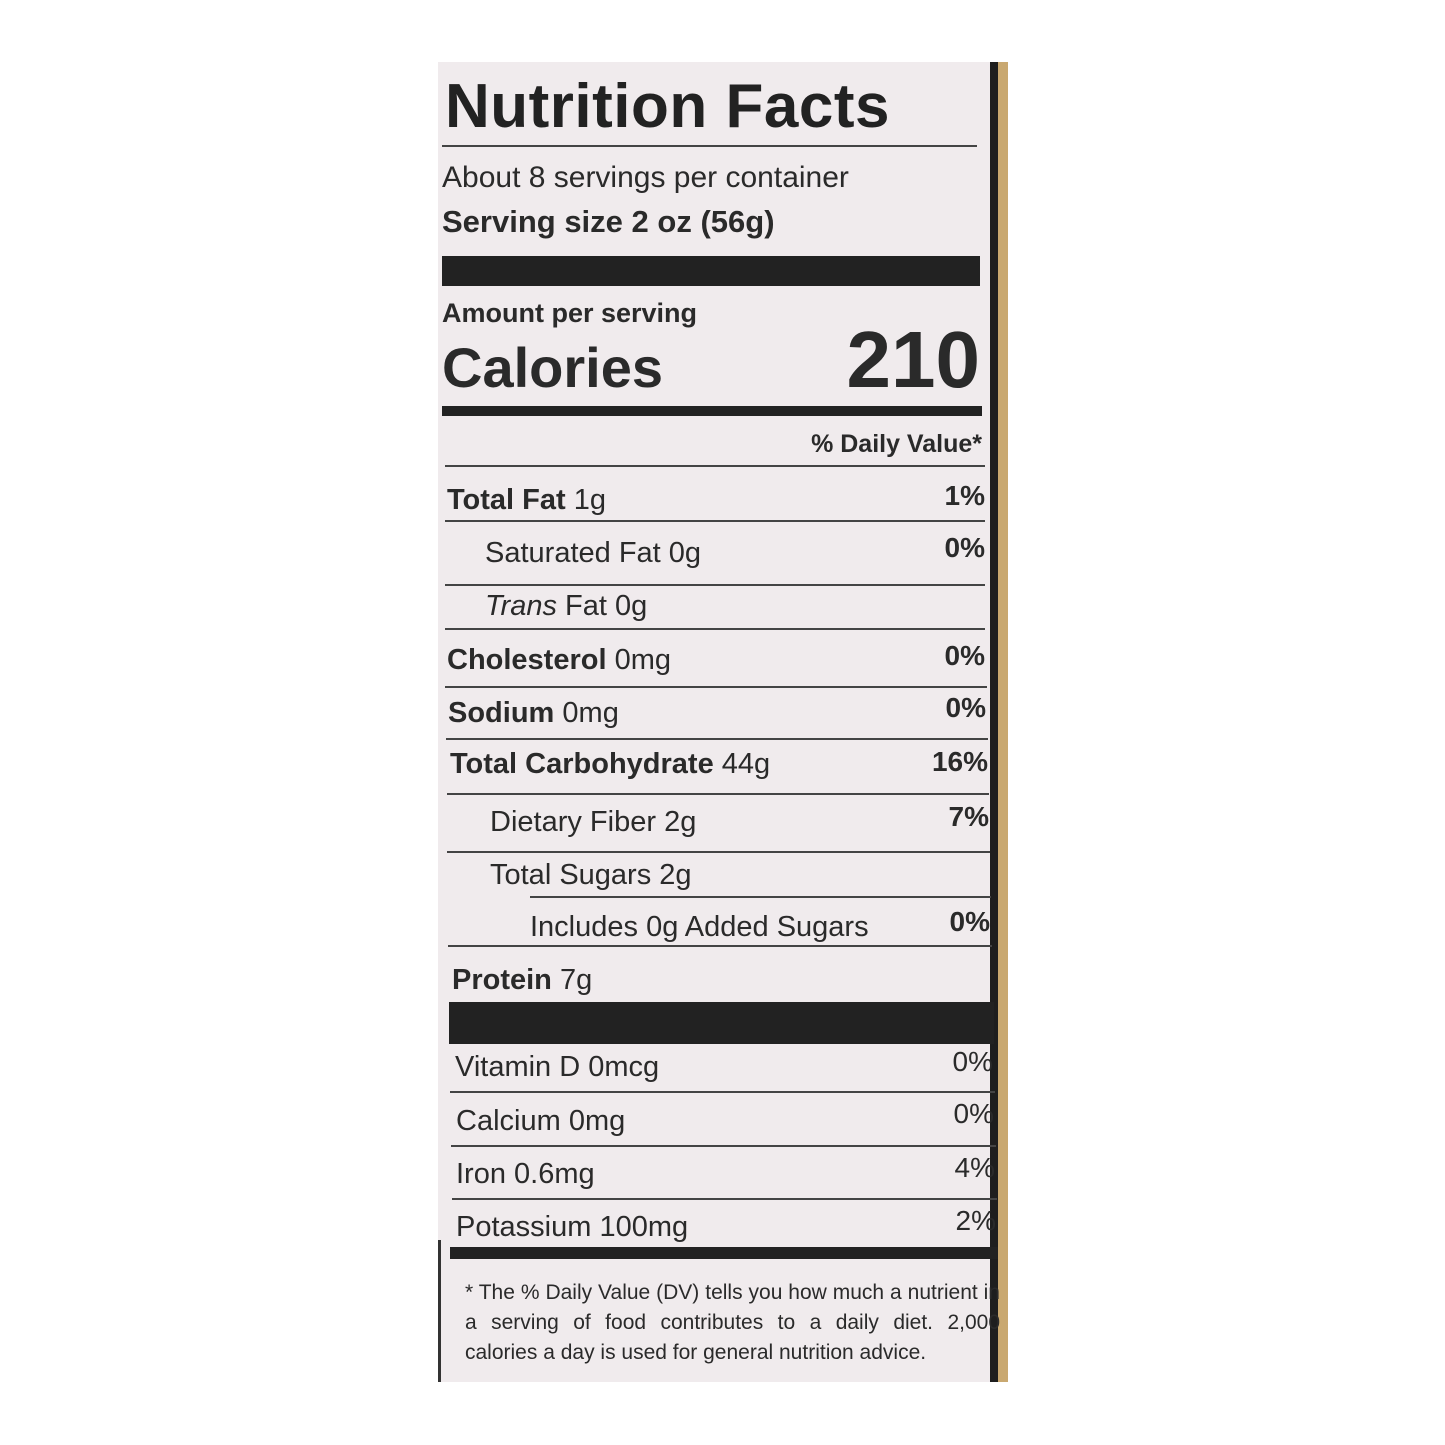 This screenshot has width=1445, height=1445. I want to click on nutrient-row-trans-fat: Trans Fat 0g, so click(566, 606).